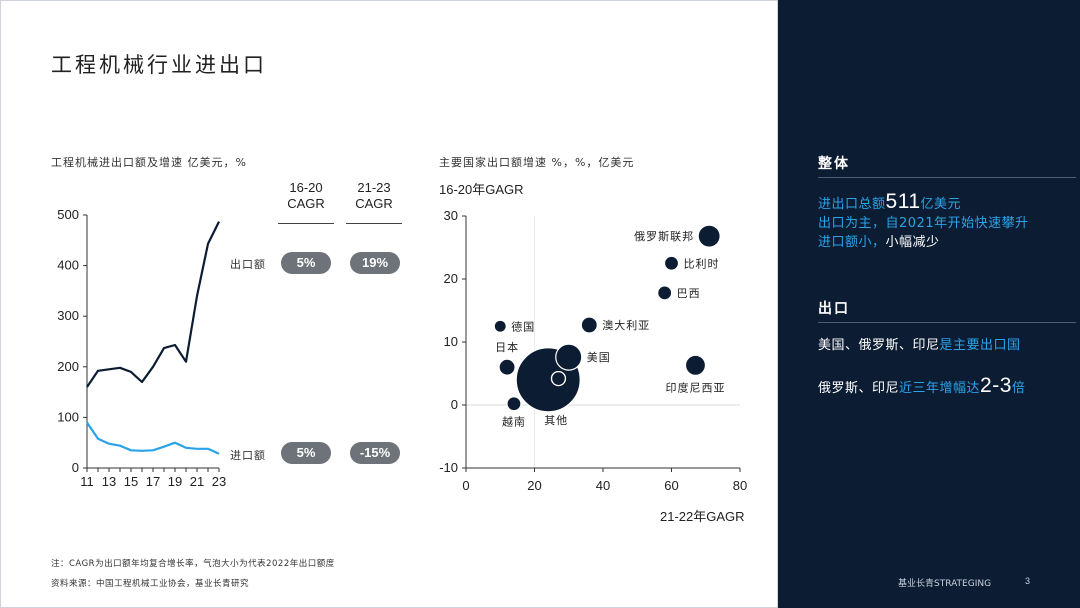  I want to click on sidebar-export-text-2: 俄罗斯、印尼近三年增幅达2-3倍, so click(928, 386).